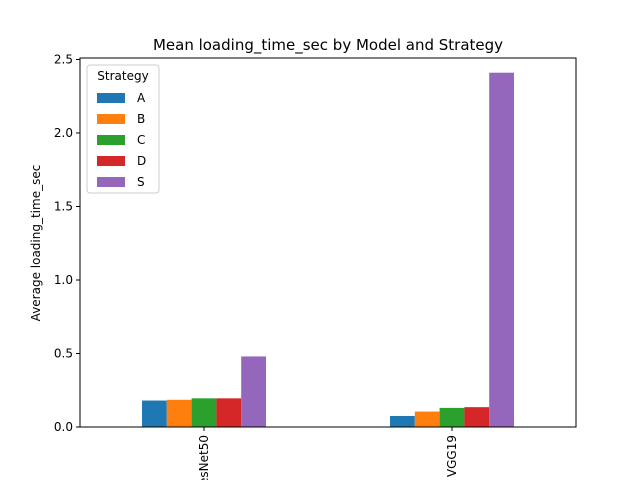  What do you see at coordinates (111, 98) in the screenshot?
I see `legend-swatch-A` at bounding box center [111, 98].